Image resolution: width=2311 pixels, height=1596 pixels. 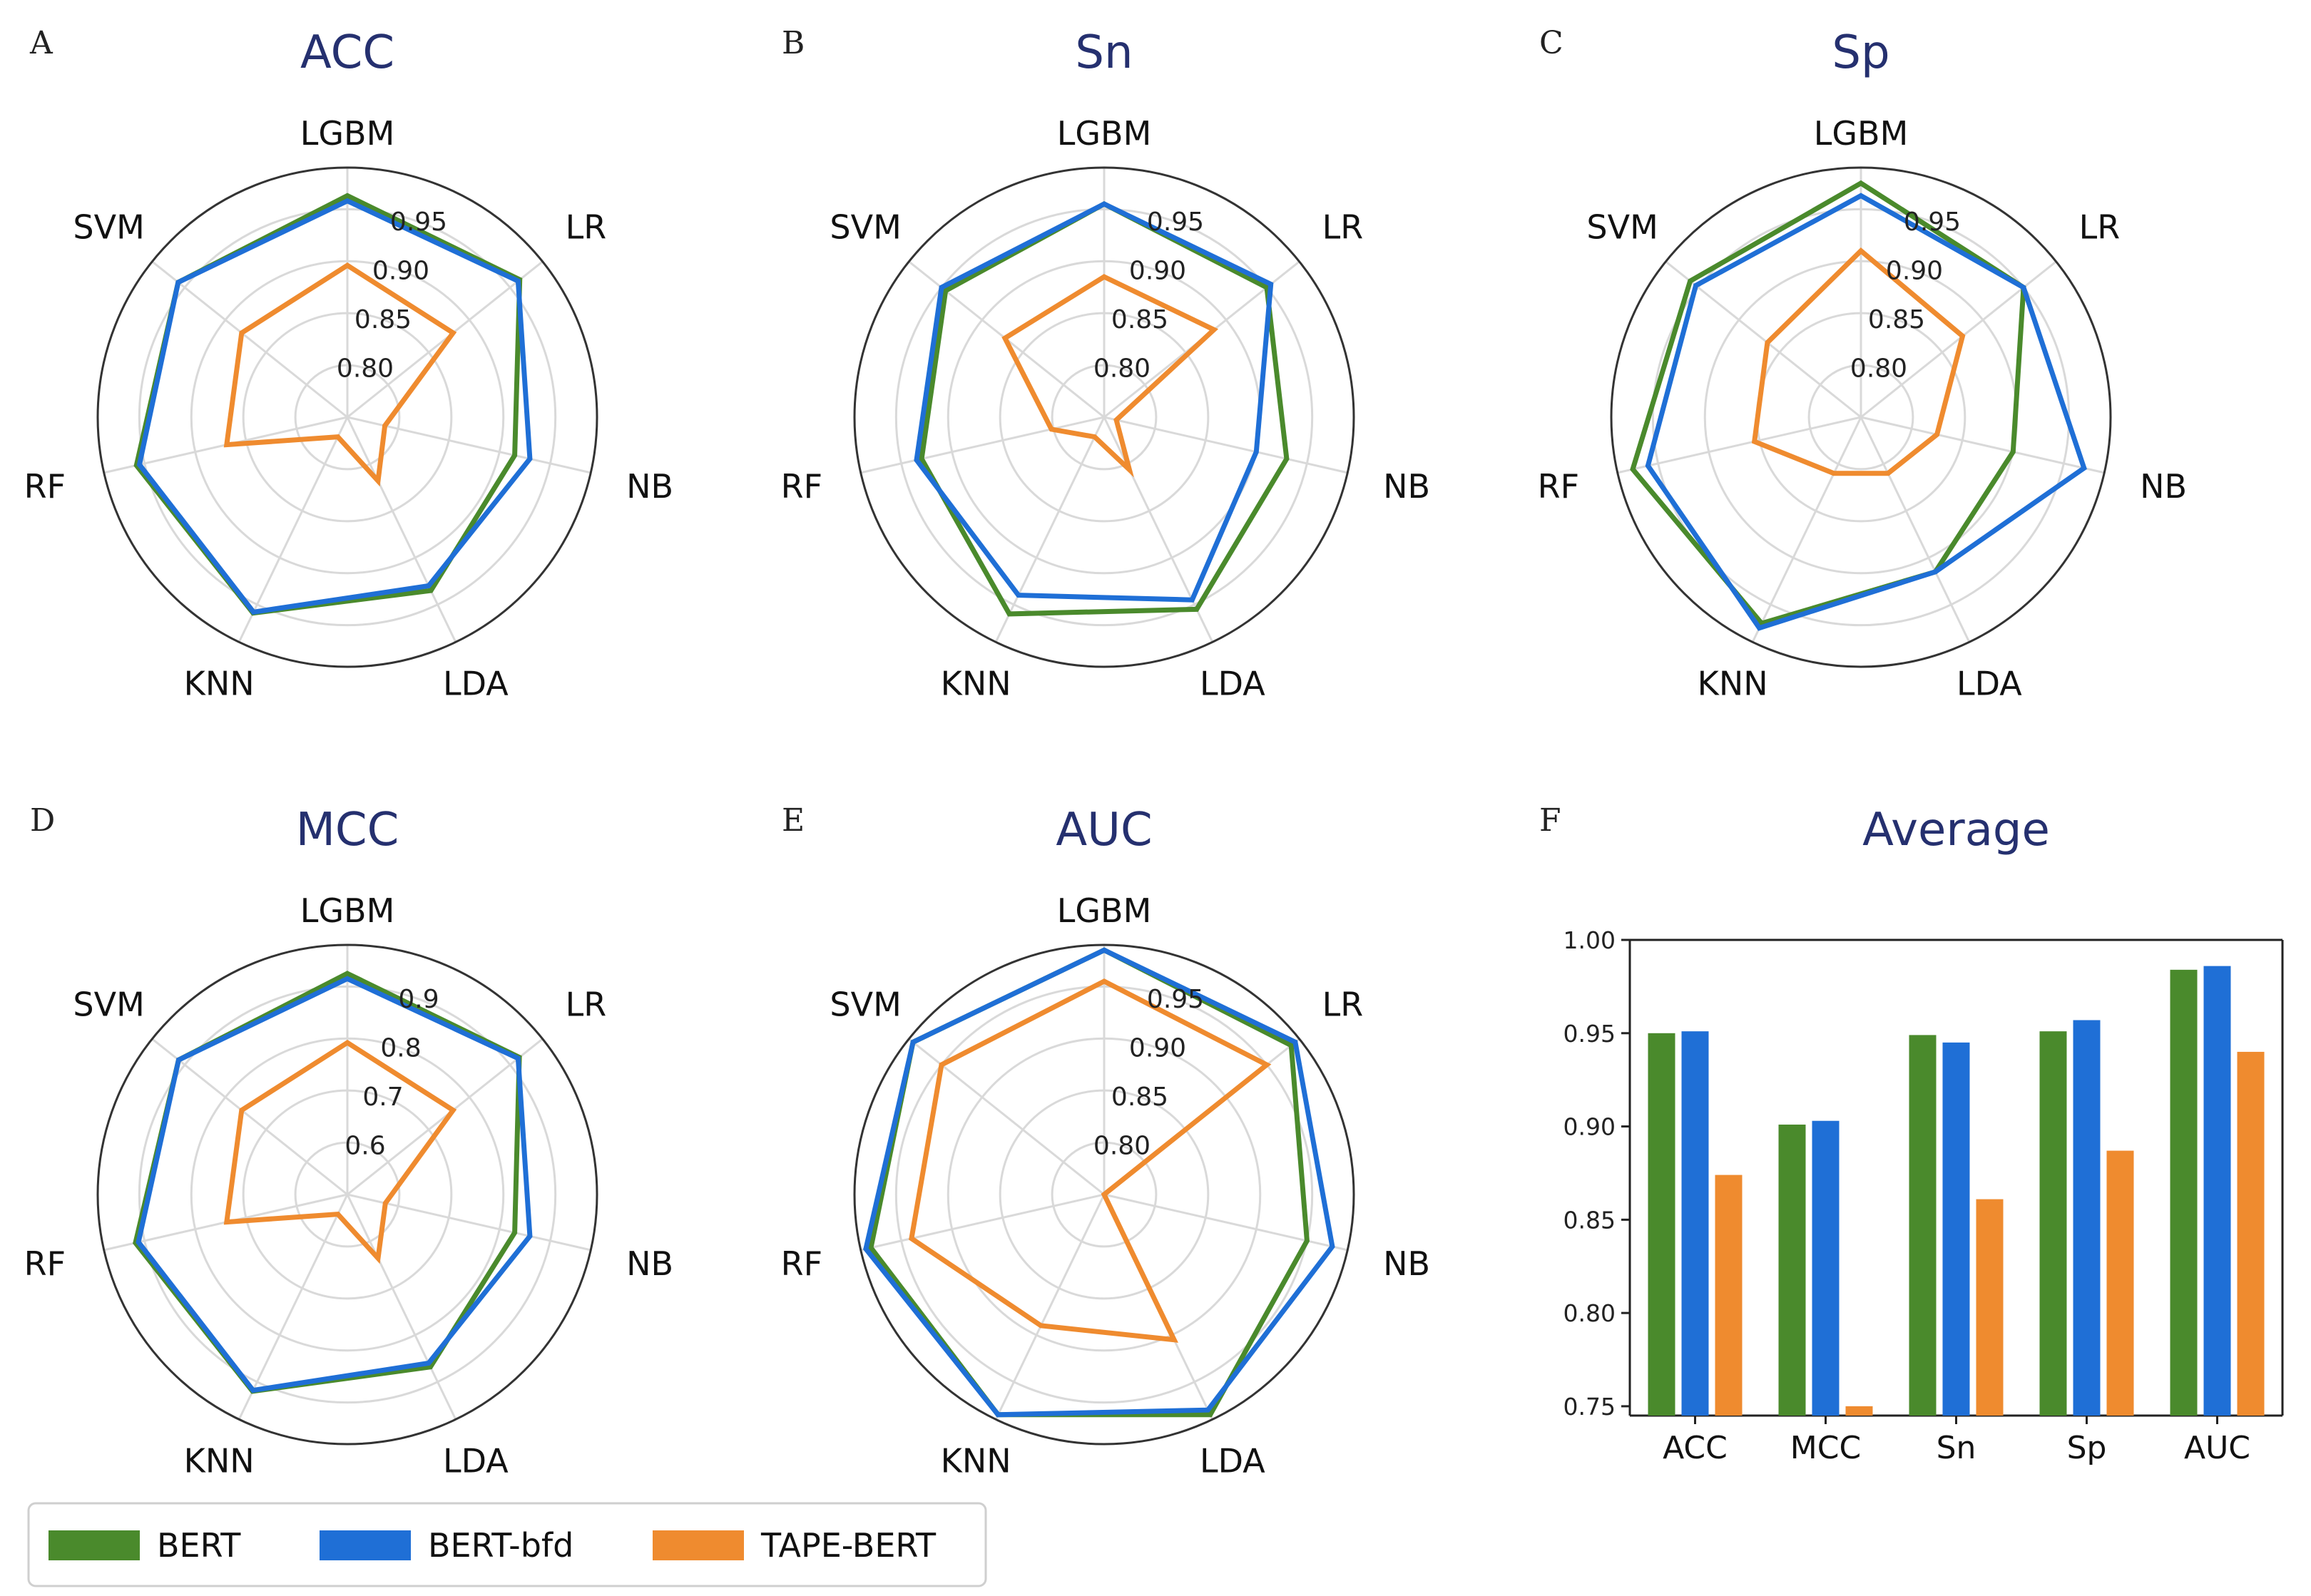 What do you see at coordinates (1589, 1313) in the screenshot?
I see `y-tick-label: 0.80` at bounding box center [1589, 1313].